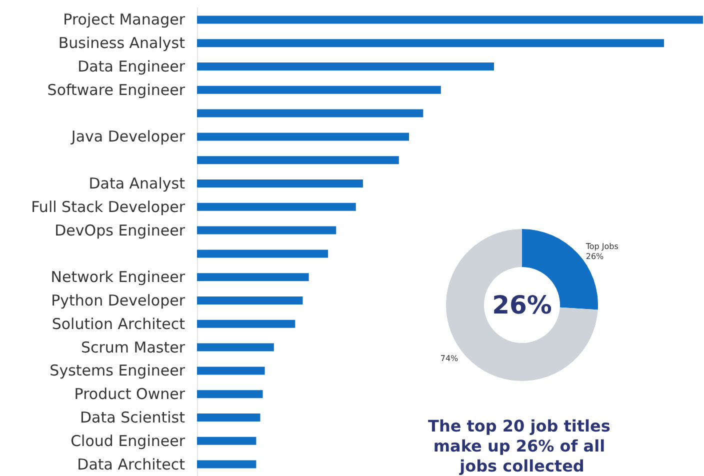  I want to click on y-tick-label: Scrum Master, so click(133, 347).